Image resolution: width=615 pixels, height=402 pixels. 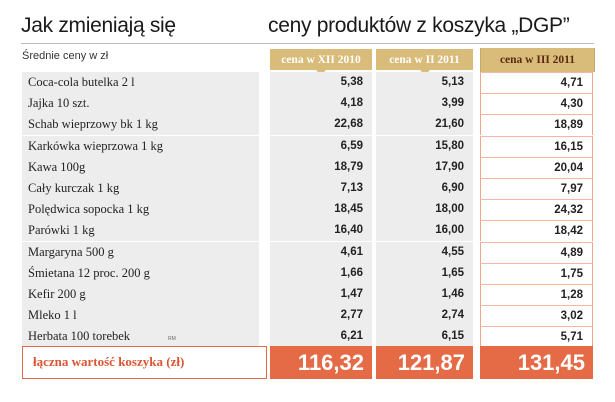 I want to click on col-header-feb-2011: cena w II 2011, so click(x=424, y=62).